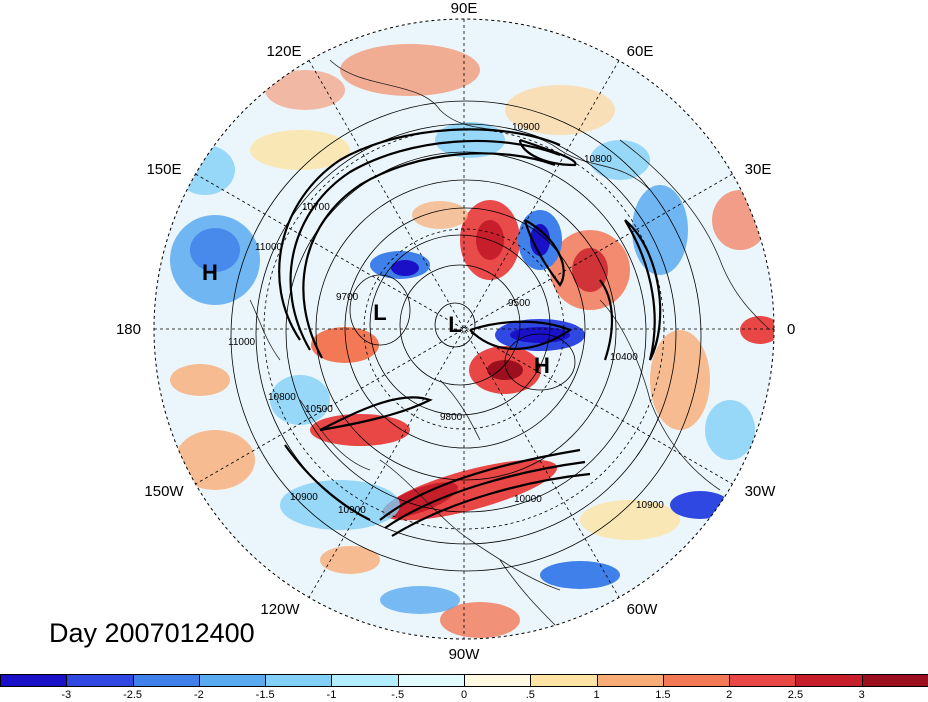 The image size is (928, 702). What do you see at coordinates (861, 695) in the screenshot?
I see `colorbar-tick-label: 3` at bounding box center [861, 695].